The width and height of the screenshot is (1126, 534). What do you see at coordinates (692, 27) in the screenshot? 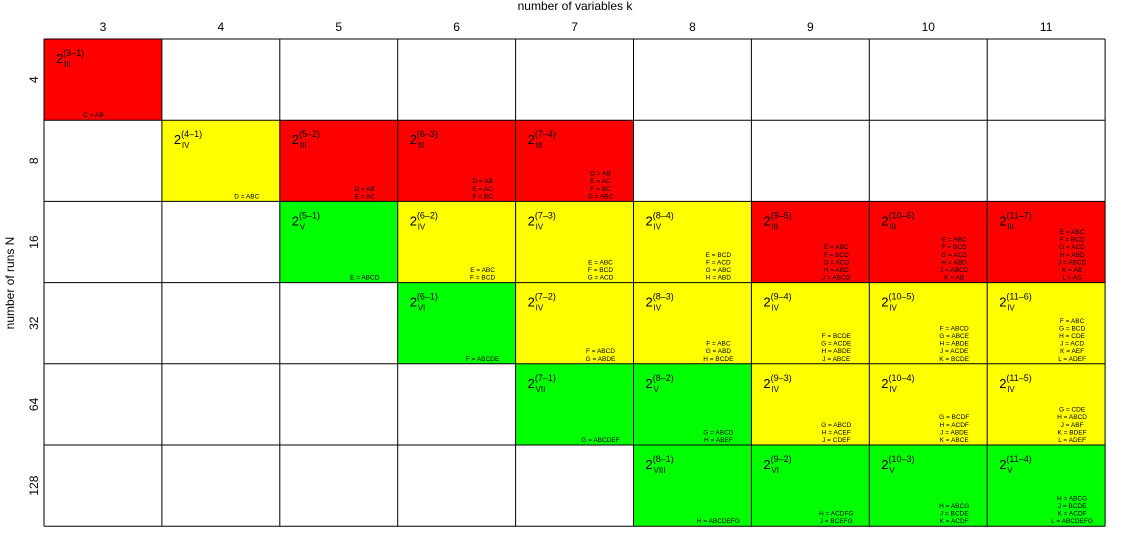
I see `x-tick-label: 8` at bounding box center [692, 27].